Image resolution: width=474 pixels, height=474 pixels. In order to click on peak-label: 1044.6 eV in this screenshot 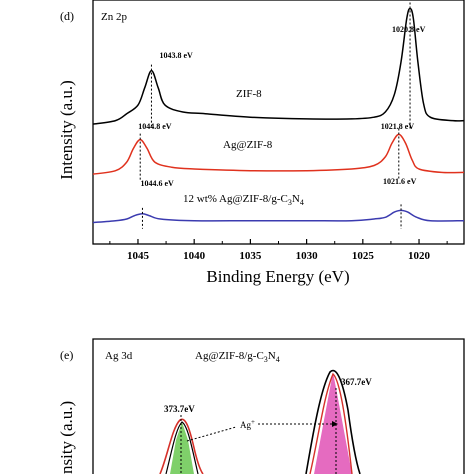, I will do `click(157, 183)`.